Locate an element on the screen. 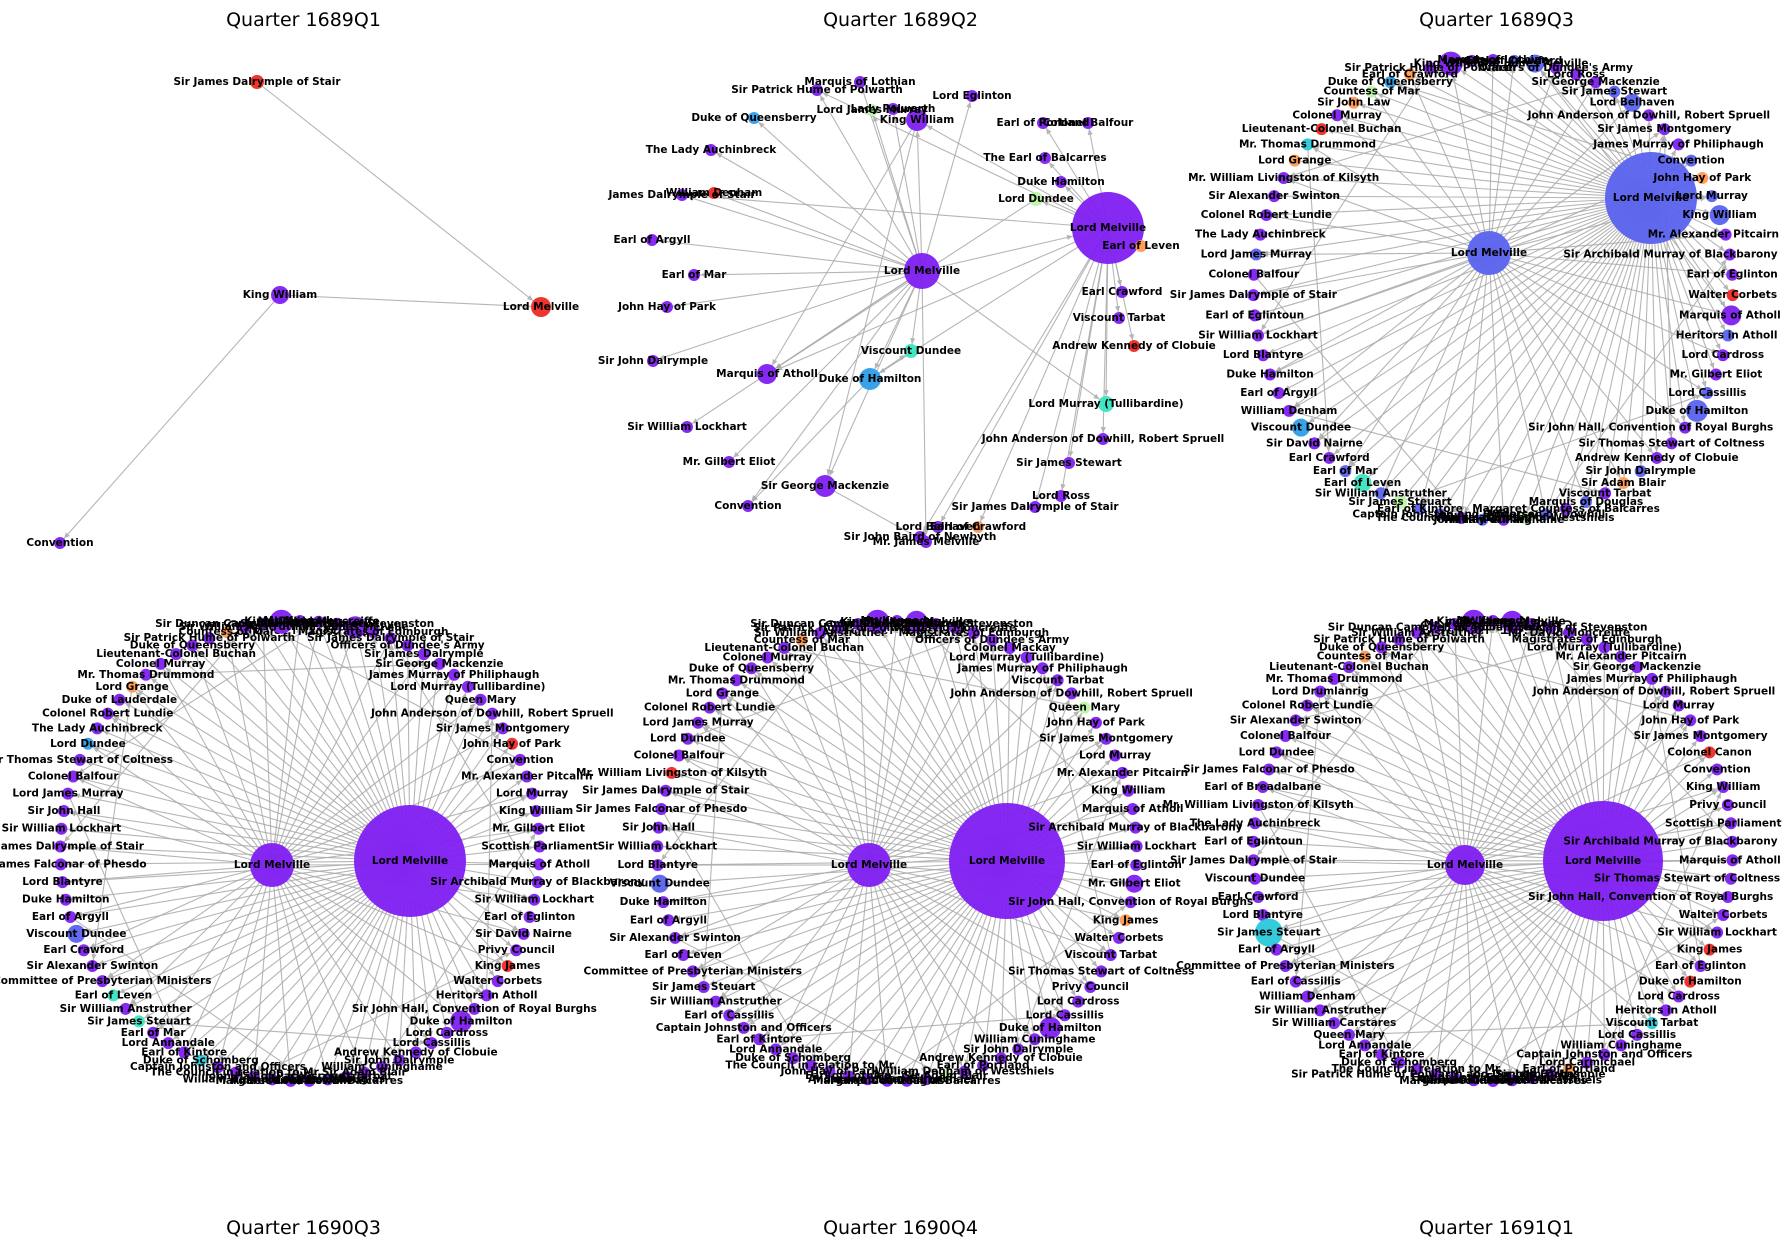 The height and width of the screenshot is (1247, 1790). node-mr-alexander-pitcairn is located at coordinates (1122, 772).